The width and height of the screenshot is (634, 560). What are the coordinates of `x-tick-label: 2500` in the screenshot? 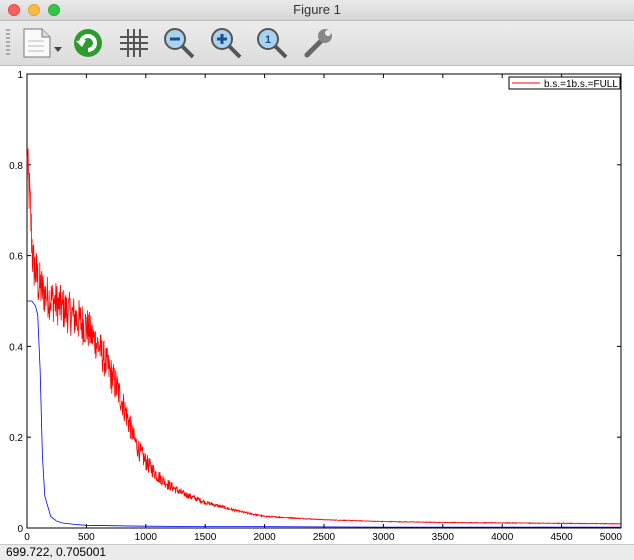 It's located at (324, 537).